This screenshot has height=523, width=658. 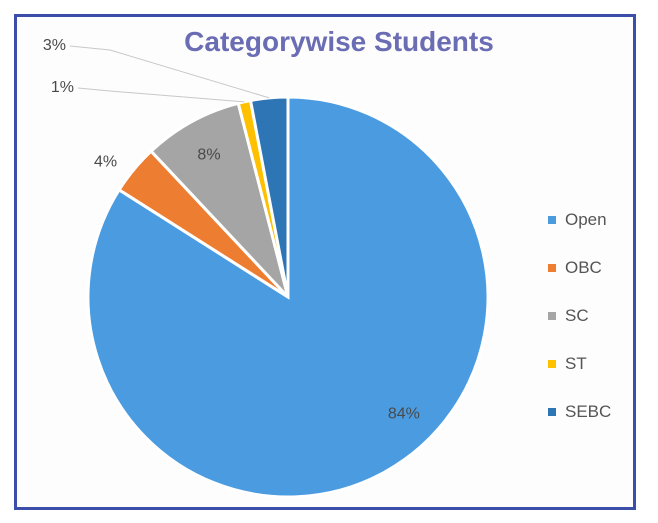 I want to click on legend-swatch-open, so click(x=552, y=220).